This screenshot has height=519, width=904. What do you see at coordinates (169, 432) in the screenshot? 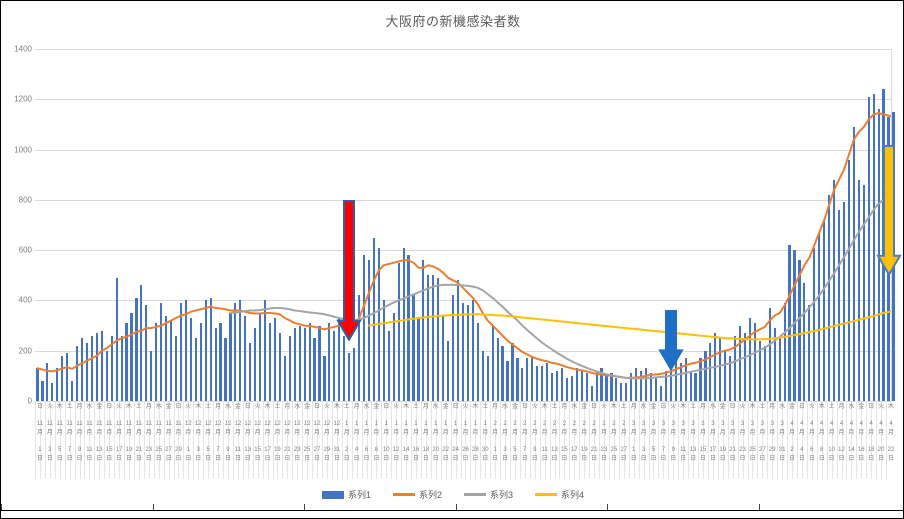
I see `x-tick-label: 金 11 月 27 日` at bounding box center [169, 432].